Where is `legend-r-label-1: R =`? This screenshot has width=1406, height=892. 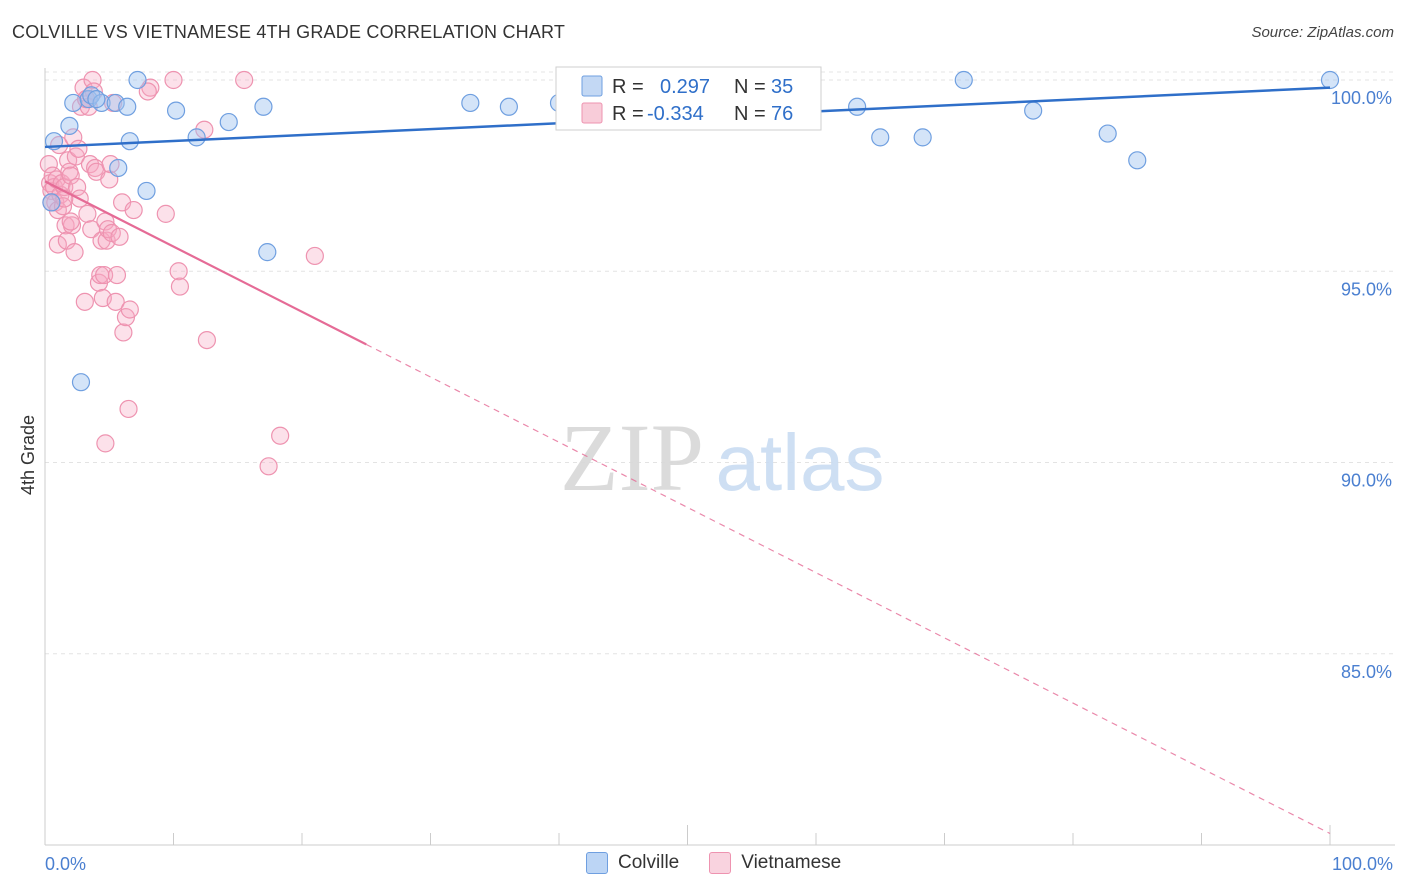 legend-r-label-1: R = is located at coordinates (628, 87).